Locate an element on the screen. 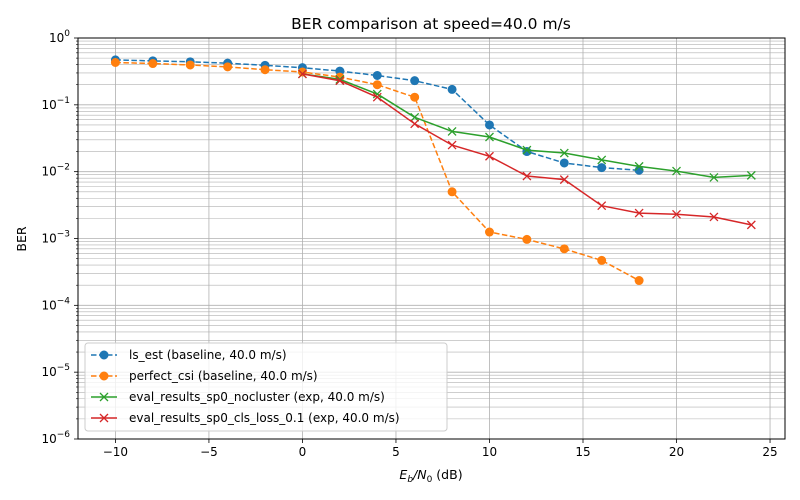 The width and height of the screenshot is (800, 500). y-tick-label: 10⁰ is located at coordinates (59, 37).